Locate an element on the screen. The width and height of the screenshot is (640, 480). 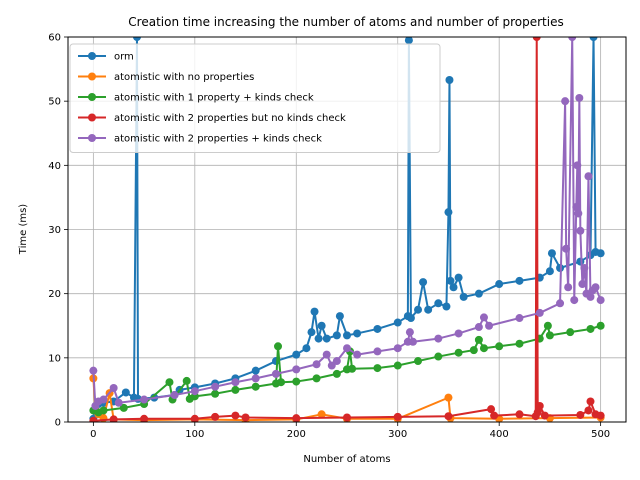
legend-box is located at coordinates (255, 98).